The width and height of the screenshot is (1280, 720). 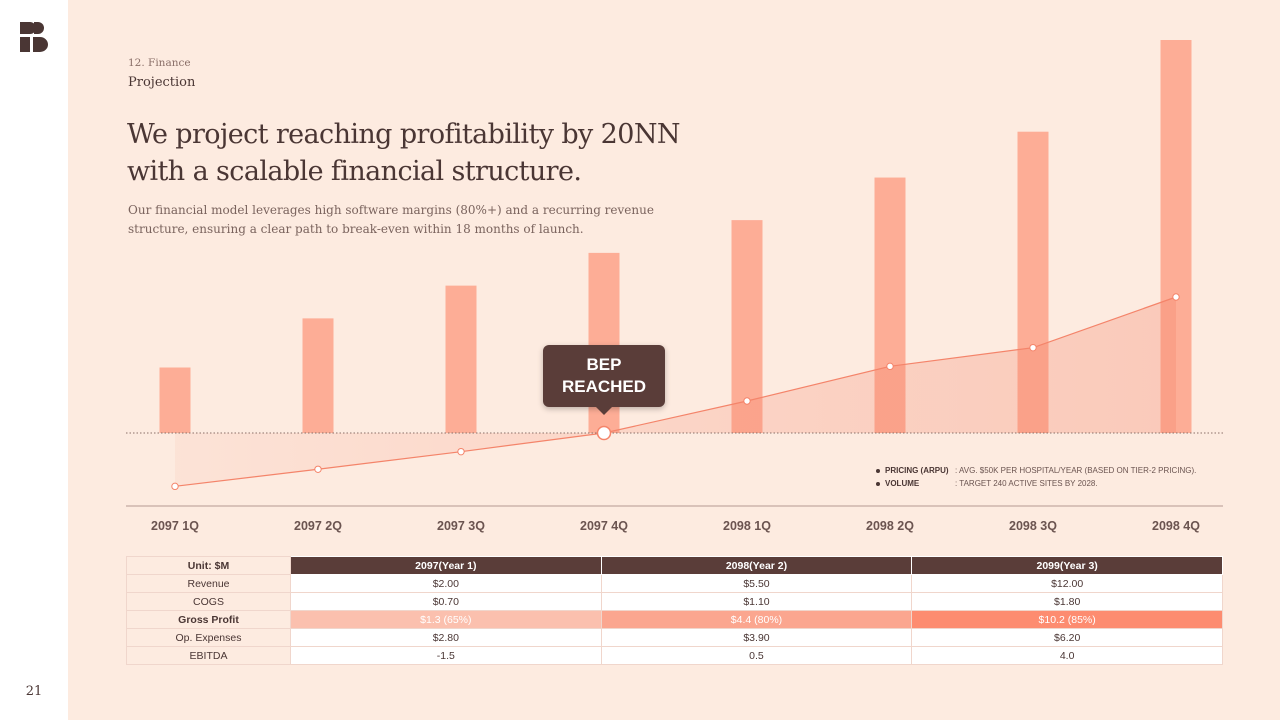 What do you see at coordinates (1067, 583) in the screenshot?
I see `table-cell: $12.00` at bounding box center [1067, 583].